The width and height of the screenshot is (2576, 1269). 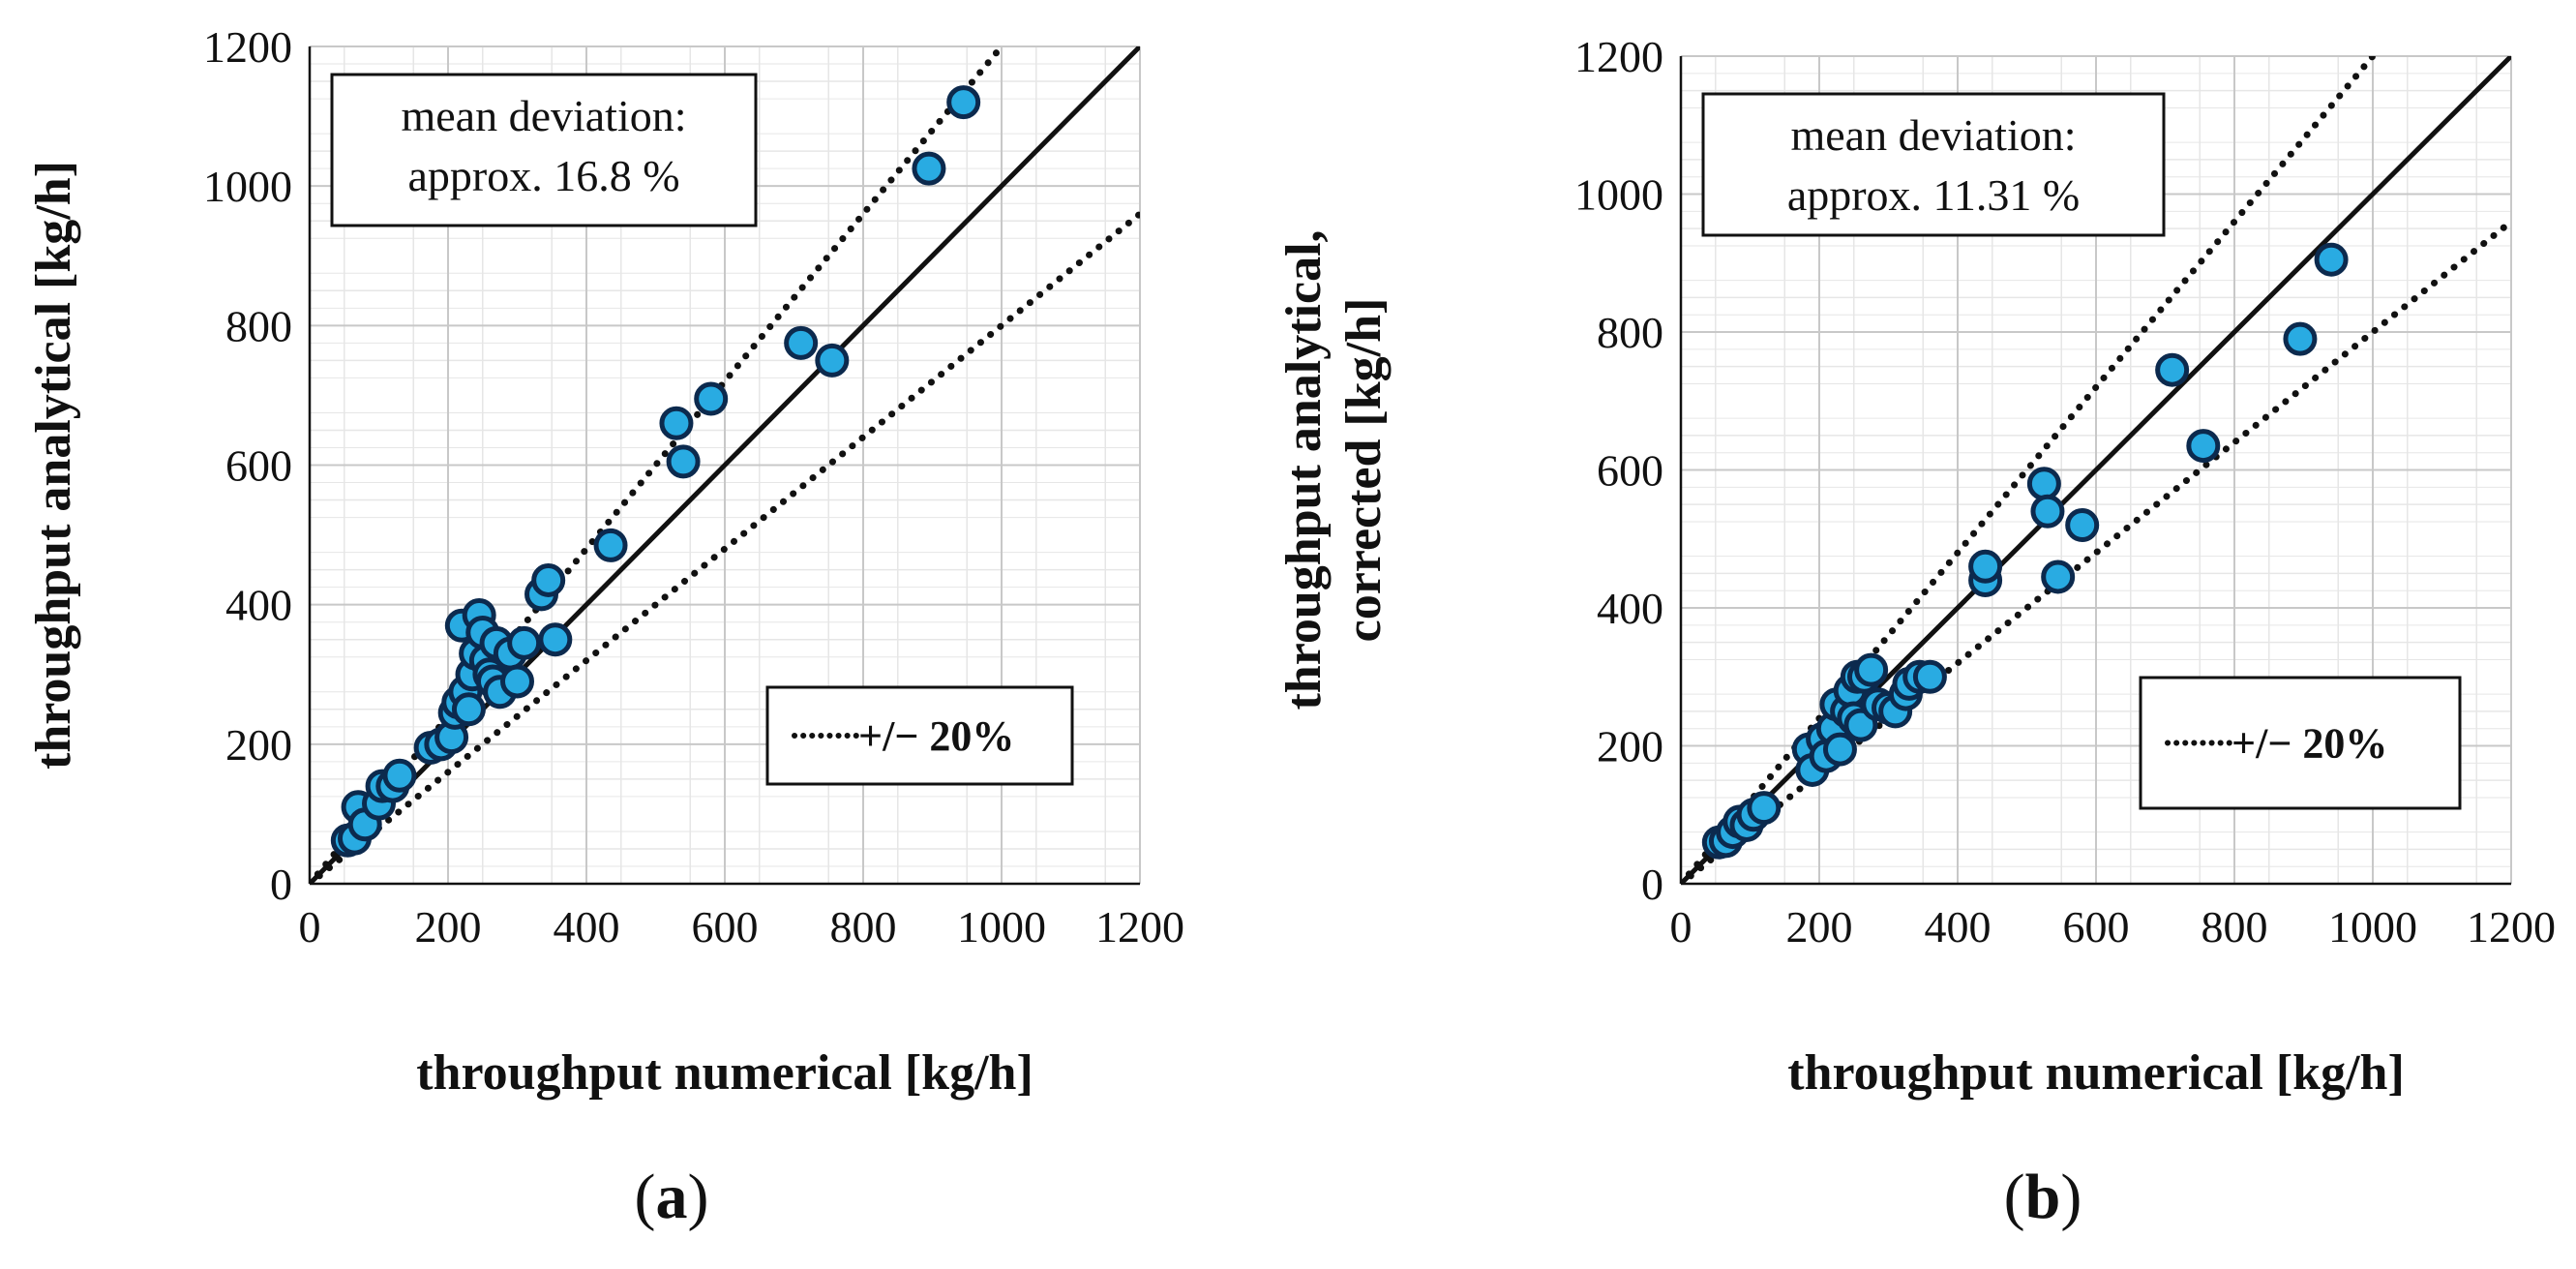 I want to click on y-axis-label: corrected [kg/h], so click(x=1364, y=471).